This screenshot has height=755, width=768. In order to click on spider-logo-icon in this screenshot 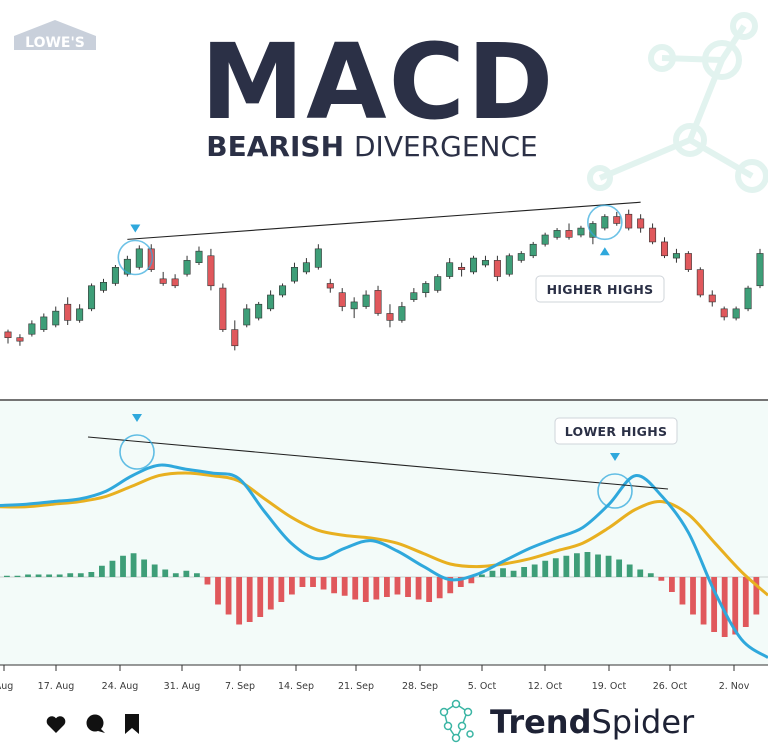, I will do `click(456, 721)`.